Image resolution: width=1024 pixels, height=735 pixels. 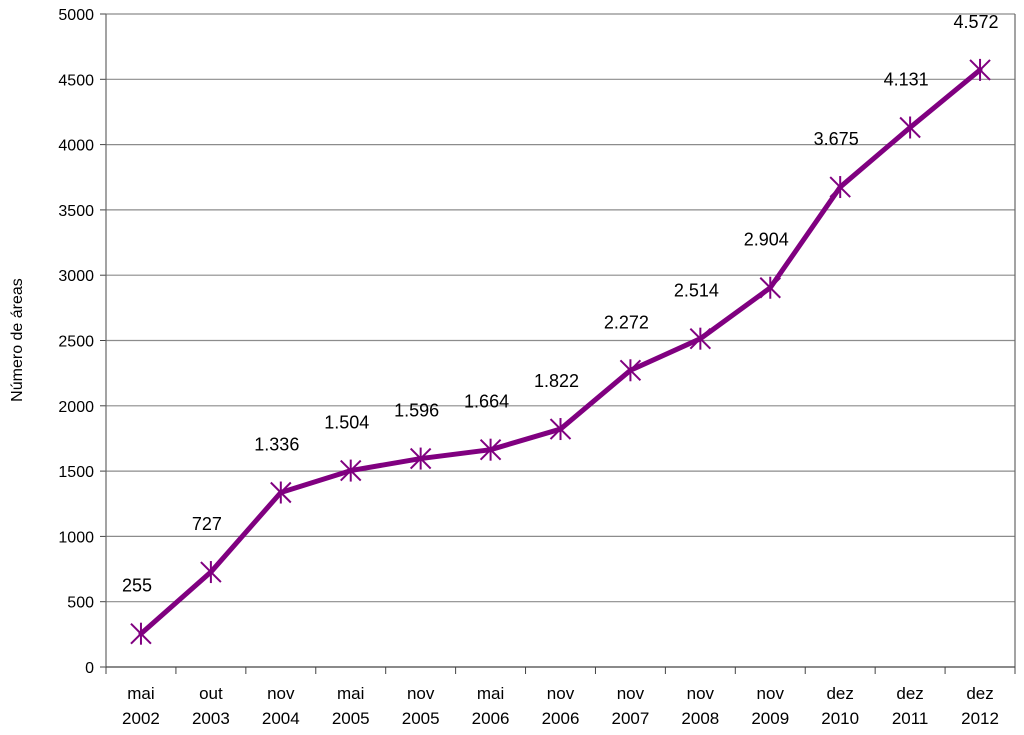 I want to click on x-tick-label: 2011, so click(x=910, y=718).